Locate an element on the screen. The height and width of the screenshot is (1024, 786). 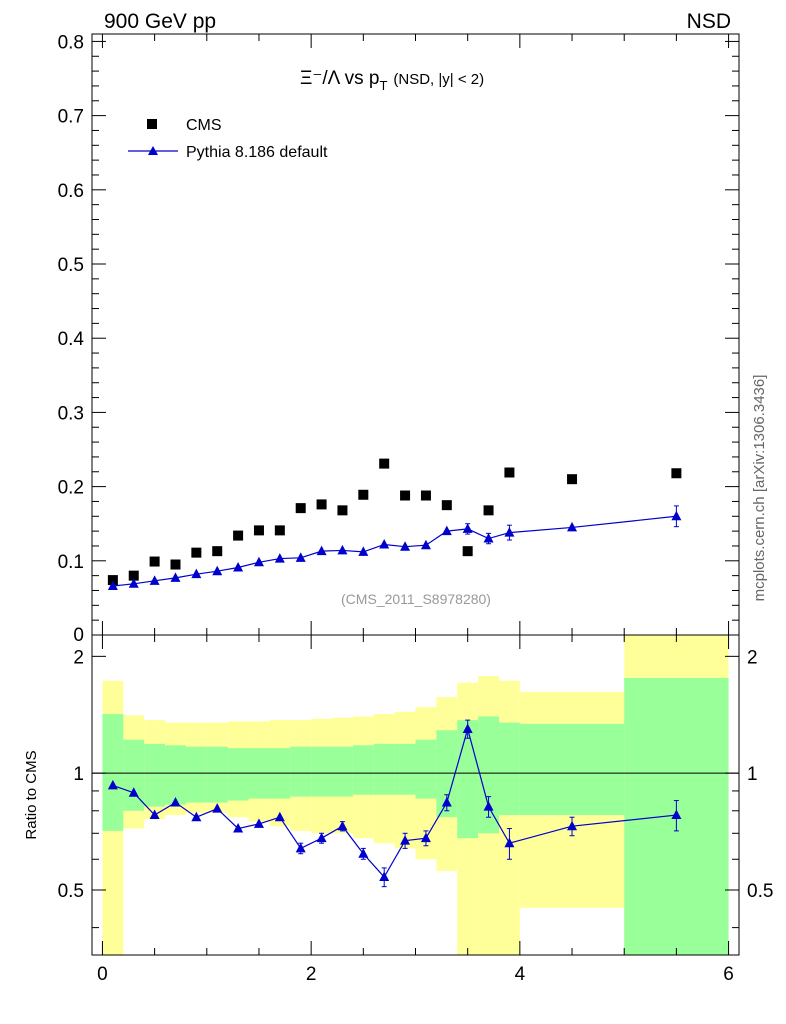
legend-cms-marker is located at coordinates (152, 124).